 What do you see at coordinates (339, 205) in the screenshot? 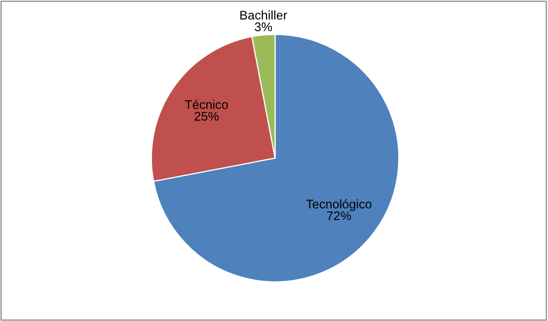
I see `slice-label: Tecnológico` at bounding box center [339, 205].